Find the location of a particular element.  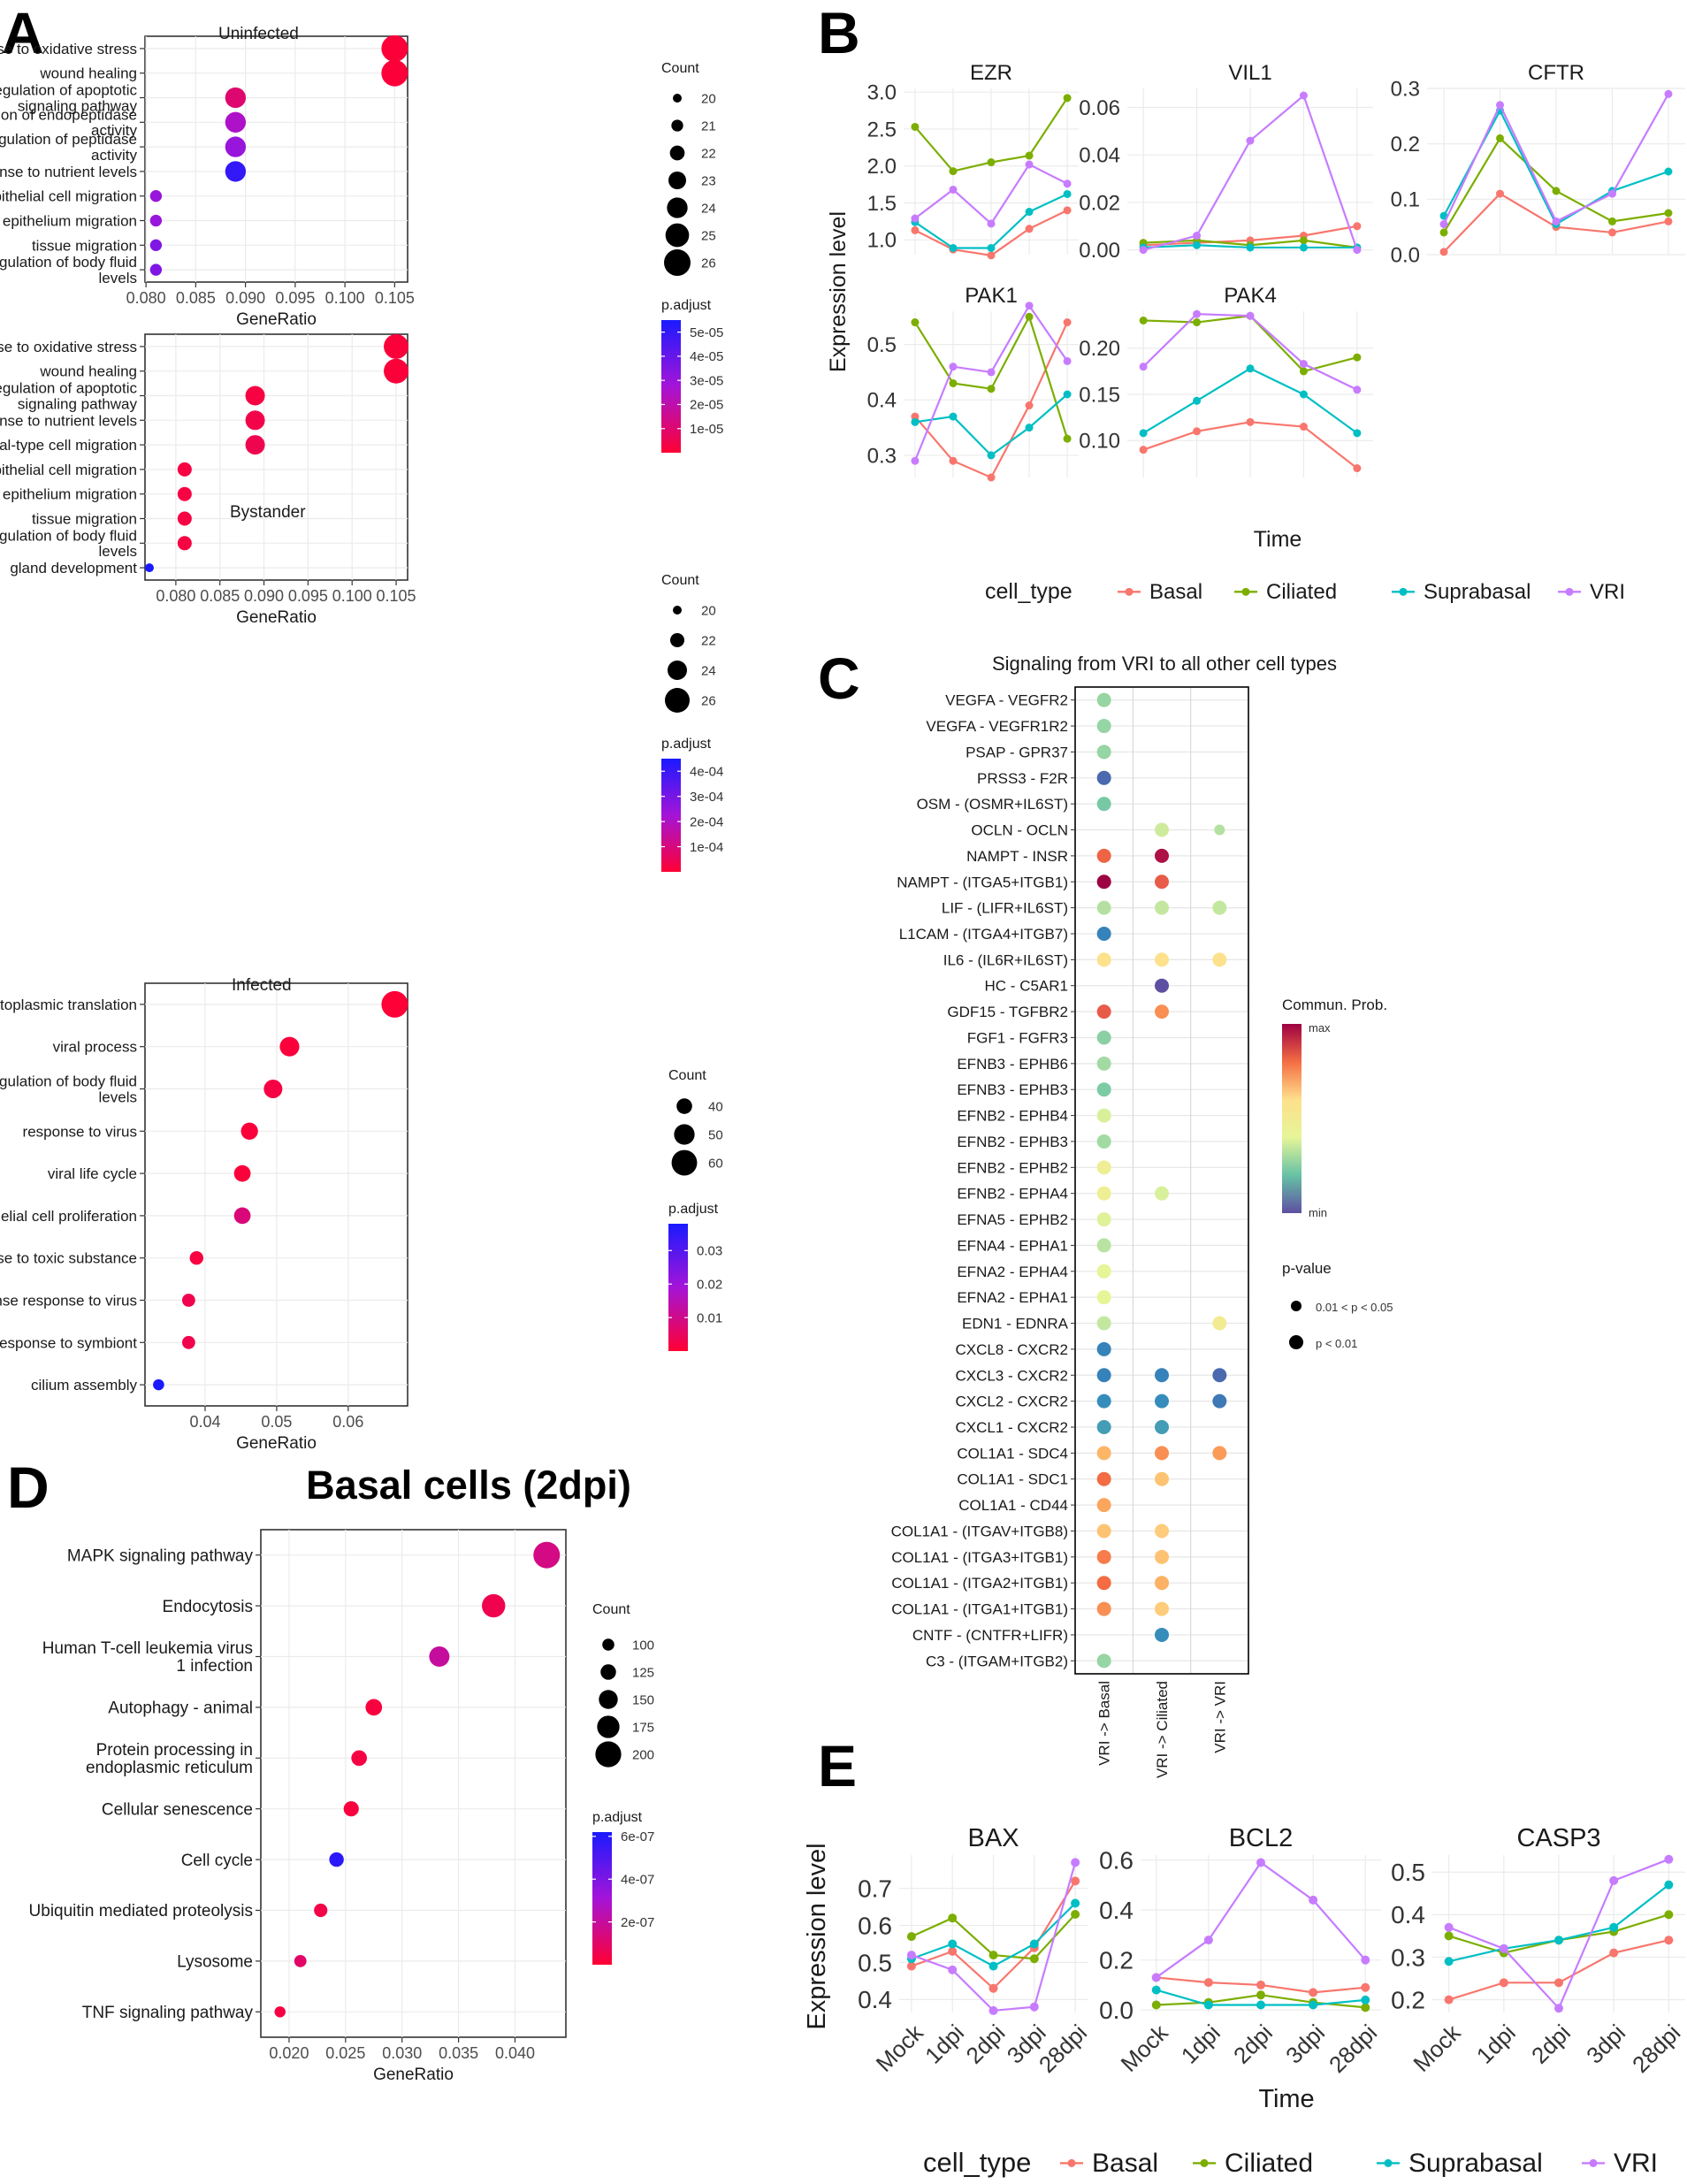

x-tick-label: 0.025 is located at coordinates (345, 2053).